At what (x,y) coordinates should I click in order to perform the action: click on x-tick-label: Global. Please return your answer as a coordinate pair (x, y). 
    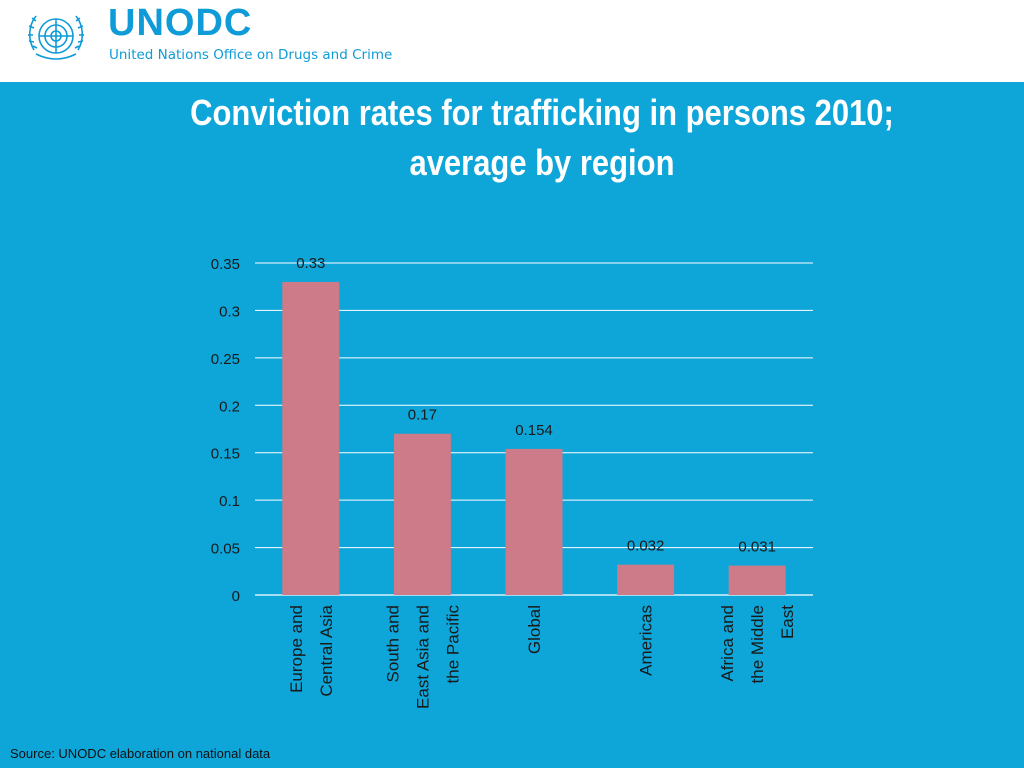
    Looking at the image, I should click on (534, 629).